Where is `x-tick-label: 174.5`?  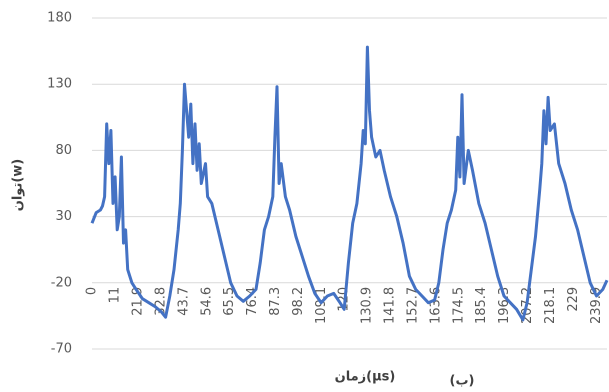 x-tick-label: 174.5 is located at coordinates (458, 305).